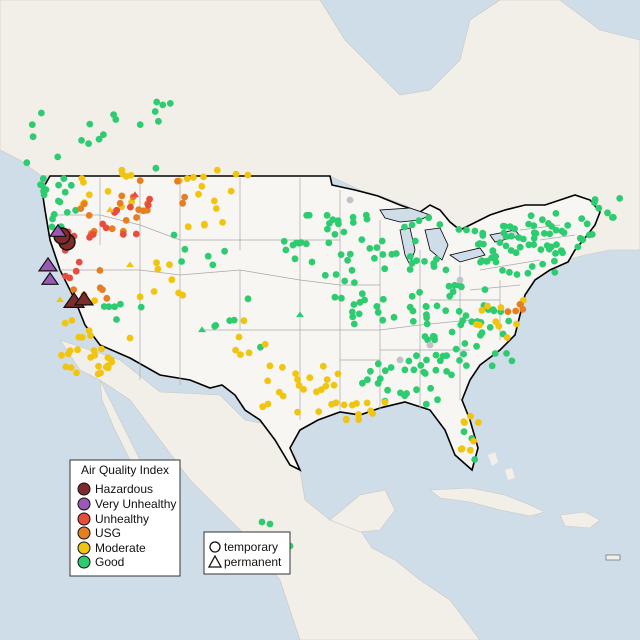 The image size is (640, 640). Describe the element at coordinates (122, 519) in the screenshot. I see `unhealthy-label: Unhealthy` at that location.